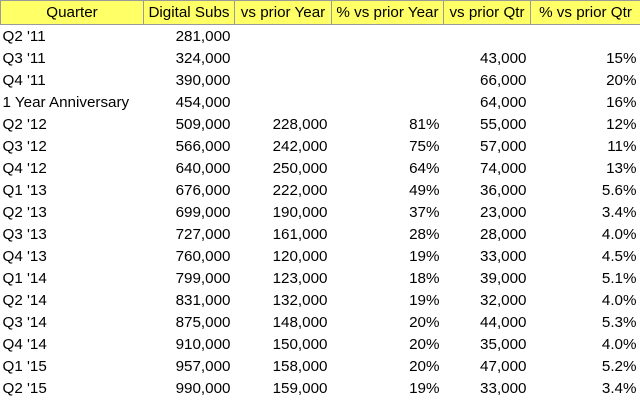 The height and width of the screenshot is (411, 640). Describe the element at coordinates (424, 146) in the screenshot. I see `pct-vs-prior-year-cell: 75%` at that location.